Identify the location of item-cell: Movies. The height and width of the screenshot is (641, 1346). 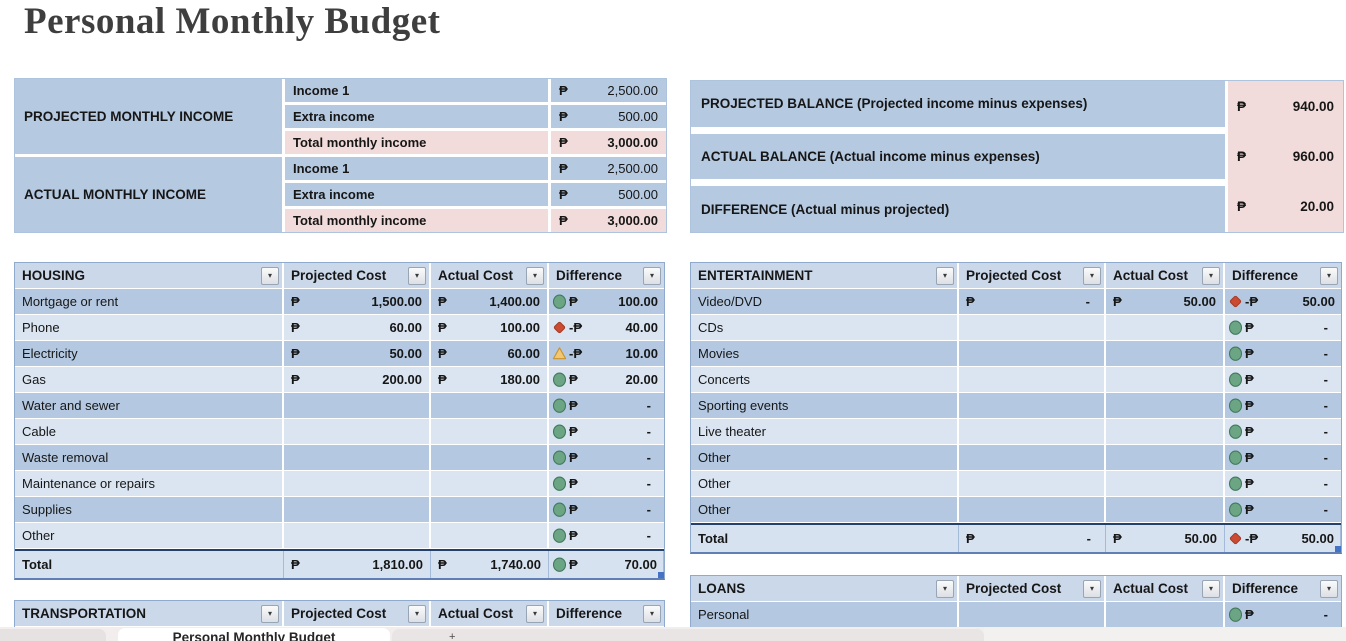
(825, 354).